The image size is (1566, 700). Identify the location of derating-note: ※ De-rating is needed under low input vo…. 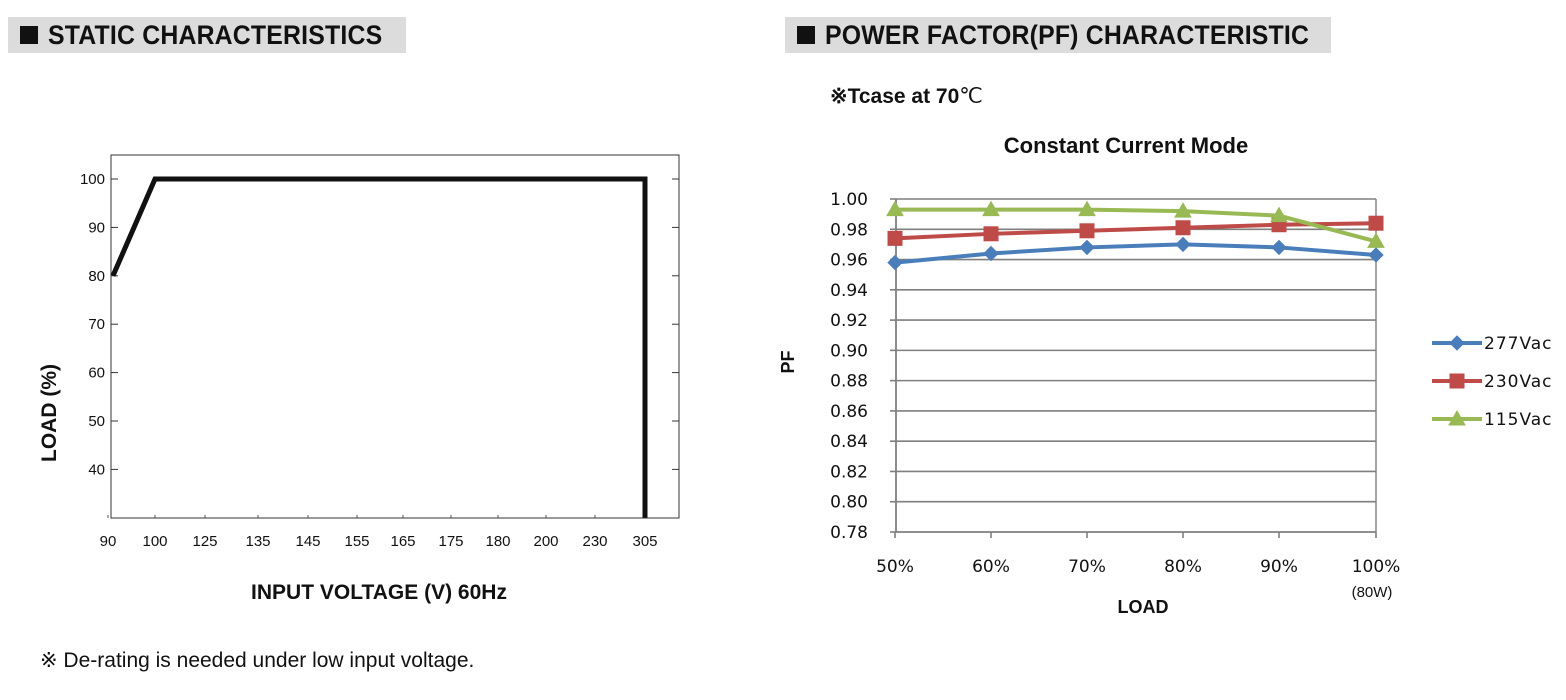
(257, 660).